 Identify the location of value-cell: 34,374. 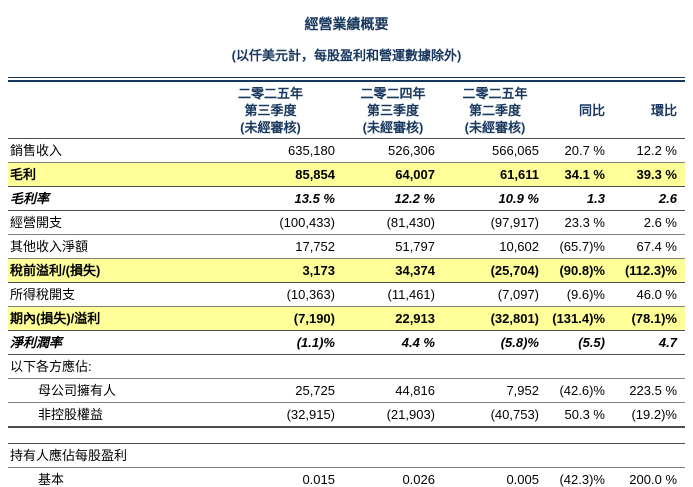
(393, 270).